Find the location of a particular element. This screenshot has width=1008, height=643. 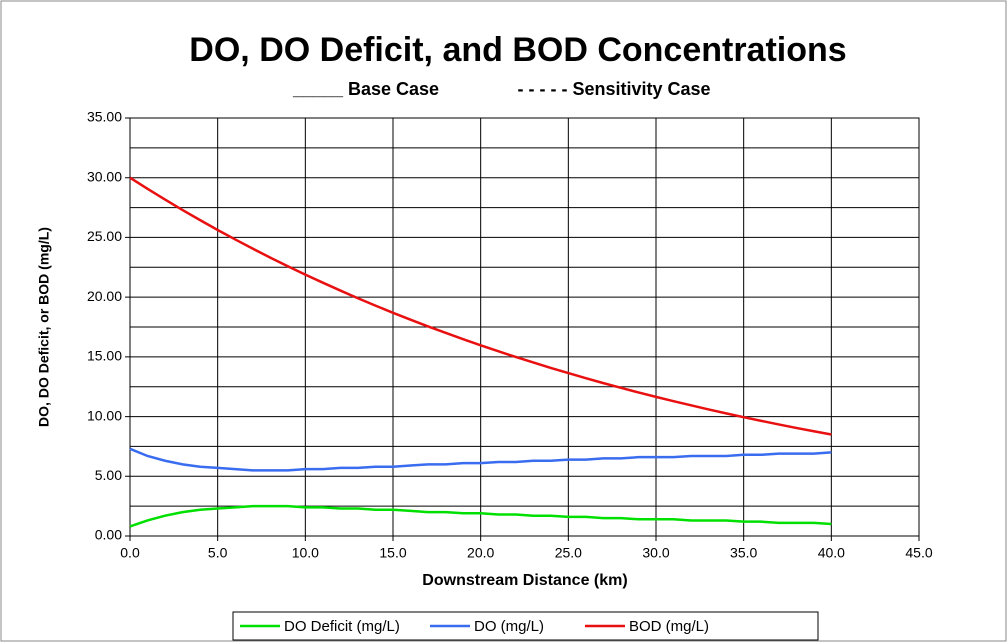

x-tick-label: 0.0 is located at coordinates (130, 553).